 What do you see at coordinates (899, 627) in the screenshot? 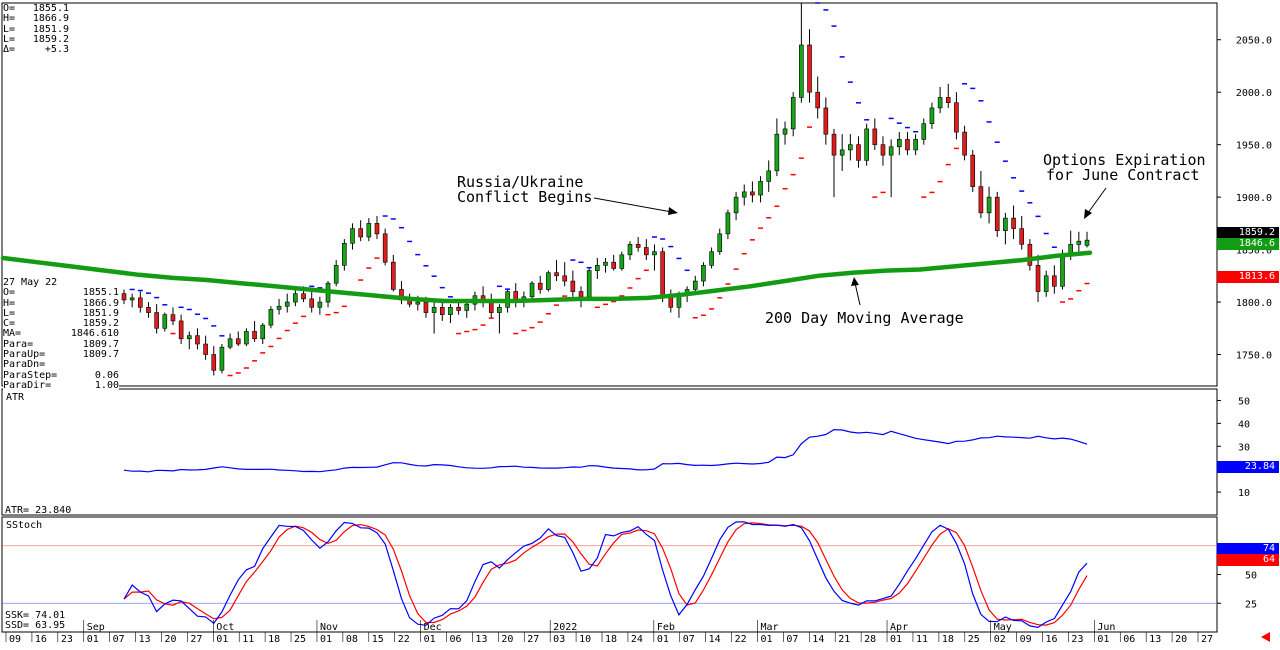
I see `month-label: Apr` at bounding box center [899, 627].